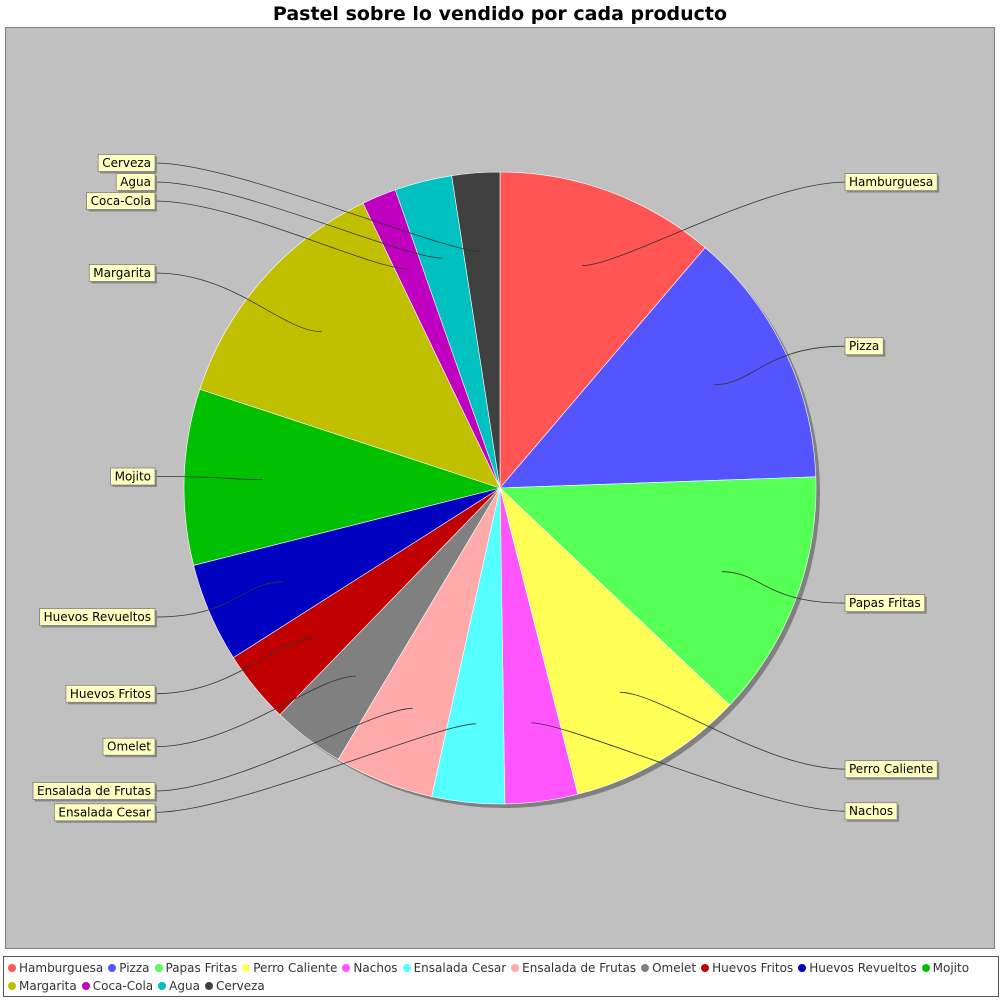 The width and height of the screenshot is (1000, 1000). What do you see at coordinates (925, 968) in the screenshot?
I see `legend-swatch-mojito` at bounding box center [925, 968].